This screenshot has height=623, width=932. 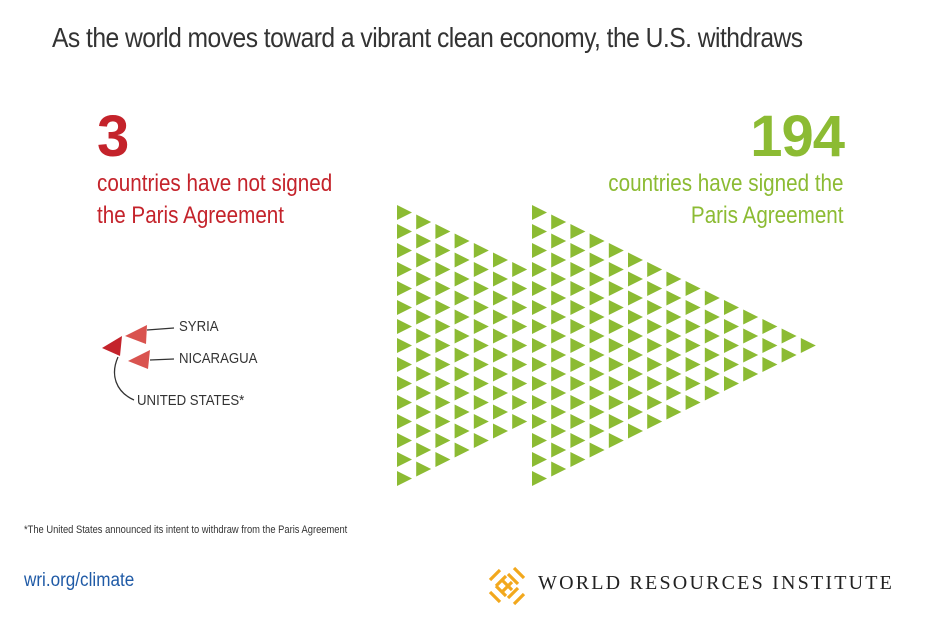 What do you see at coordinates (797, 136) in the screenshot?
I see `signed-count: 194` at bounding box center [797, 136].